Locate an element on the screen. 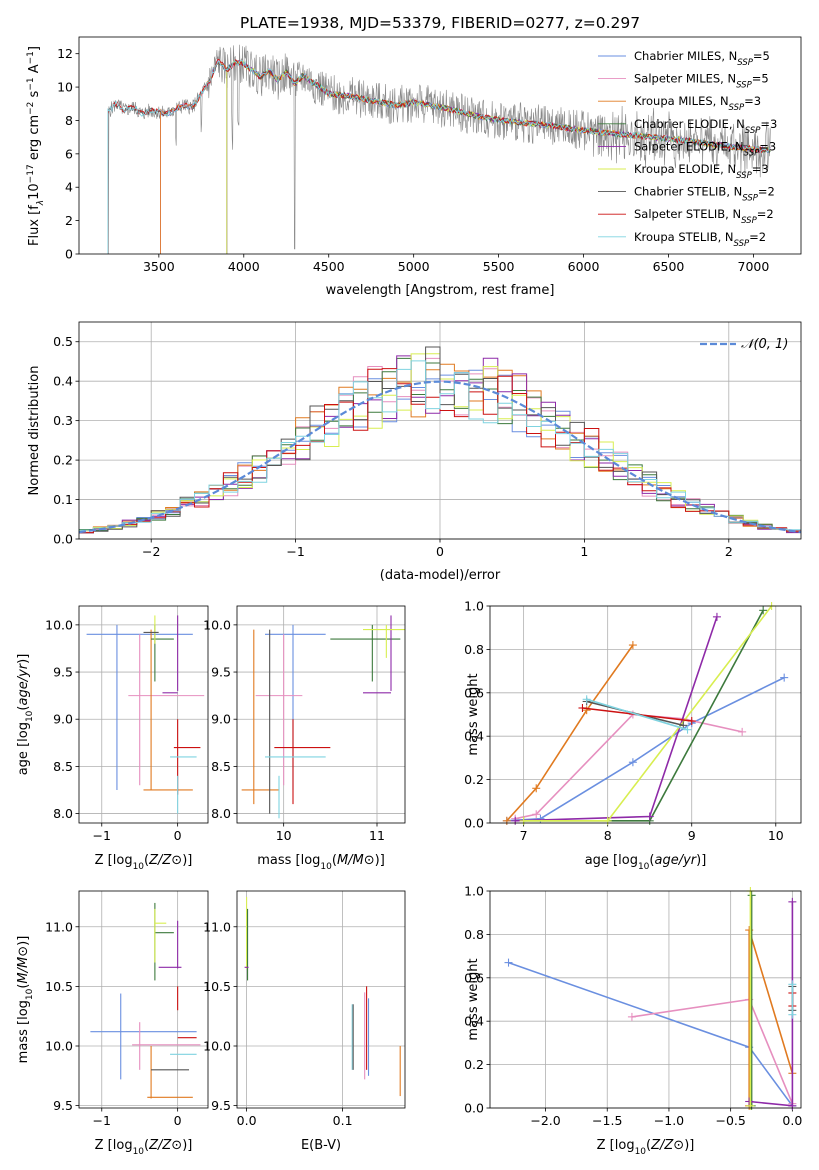 Image resolution: width=819 pixels, height=1170 pixels. weight-line-salpeter-miles is located at coordinates (629, 766).